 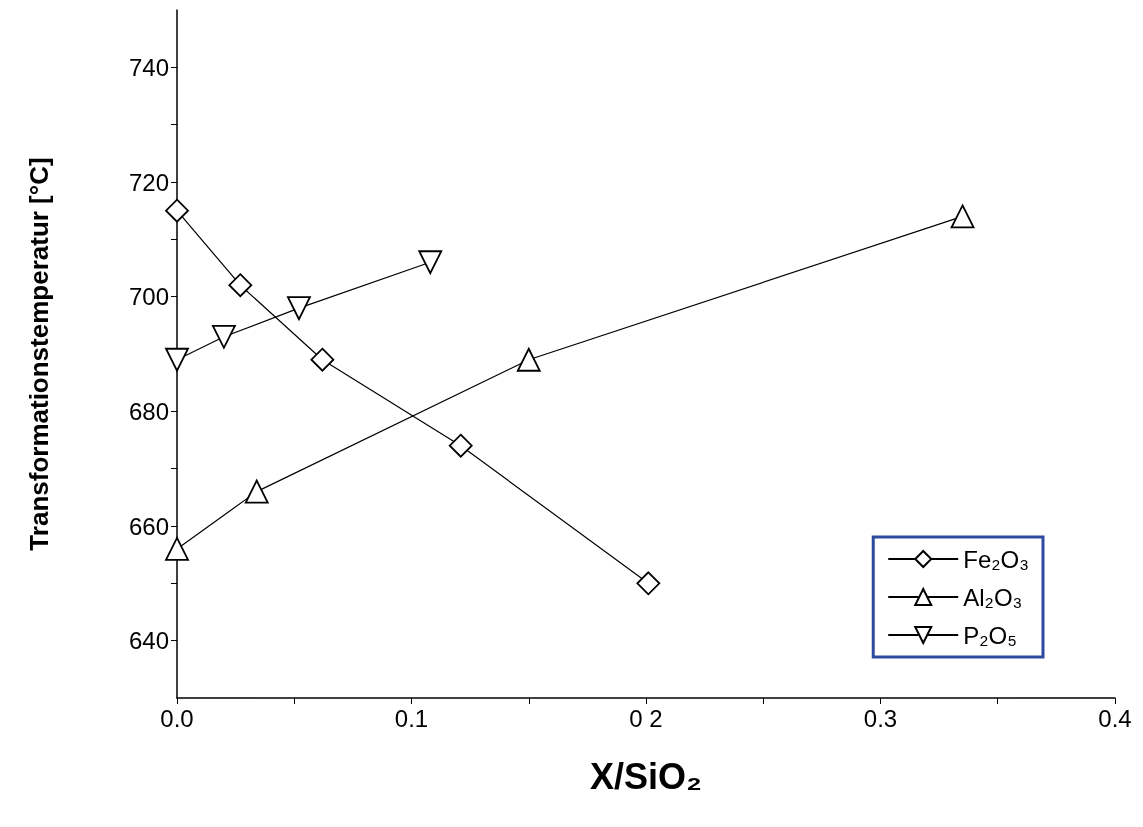 I want to click on y-tick-label: 640, so click(x=148, y=641).